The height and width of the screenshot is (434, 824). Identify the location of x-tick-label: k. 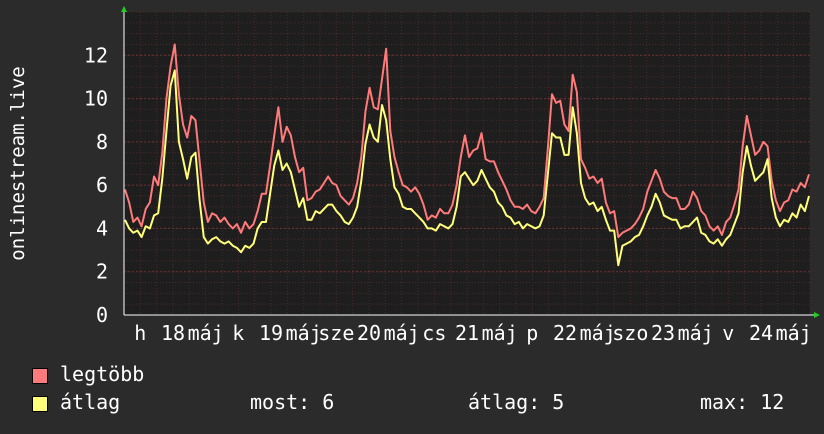
(238, 333).